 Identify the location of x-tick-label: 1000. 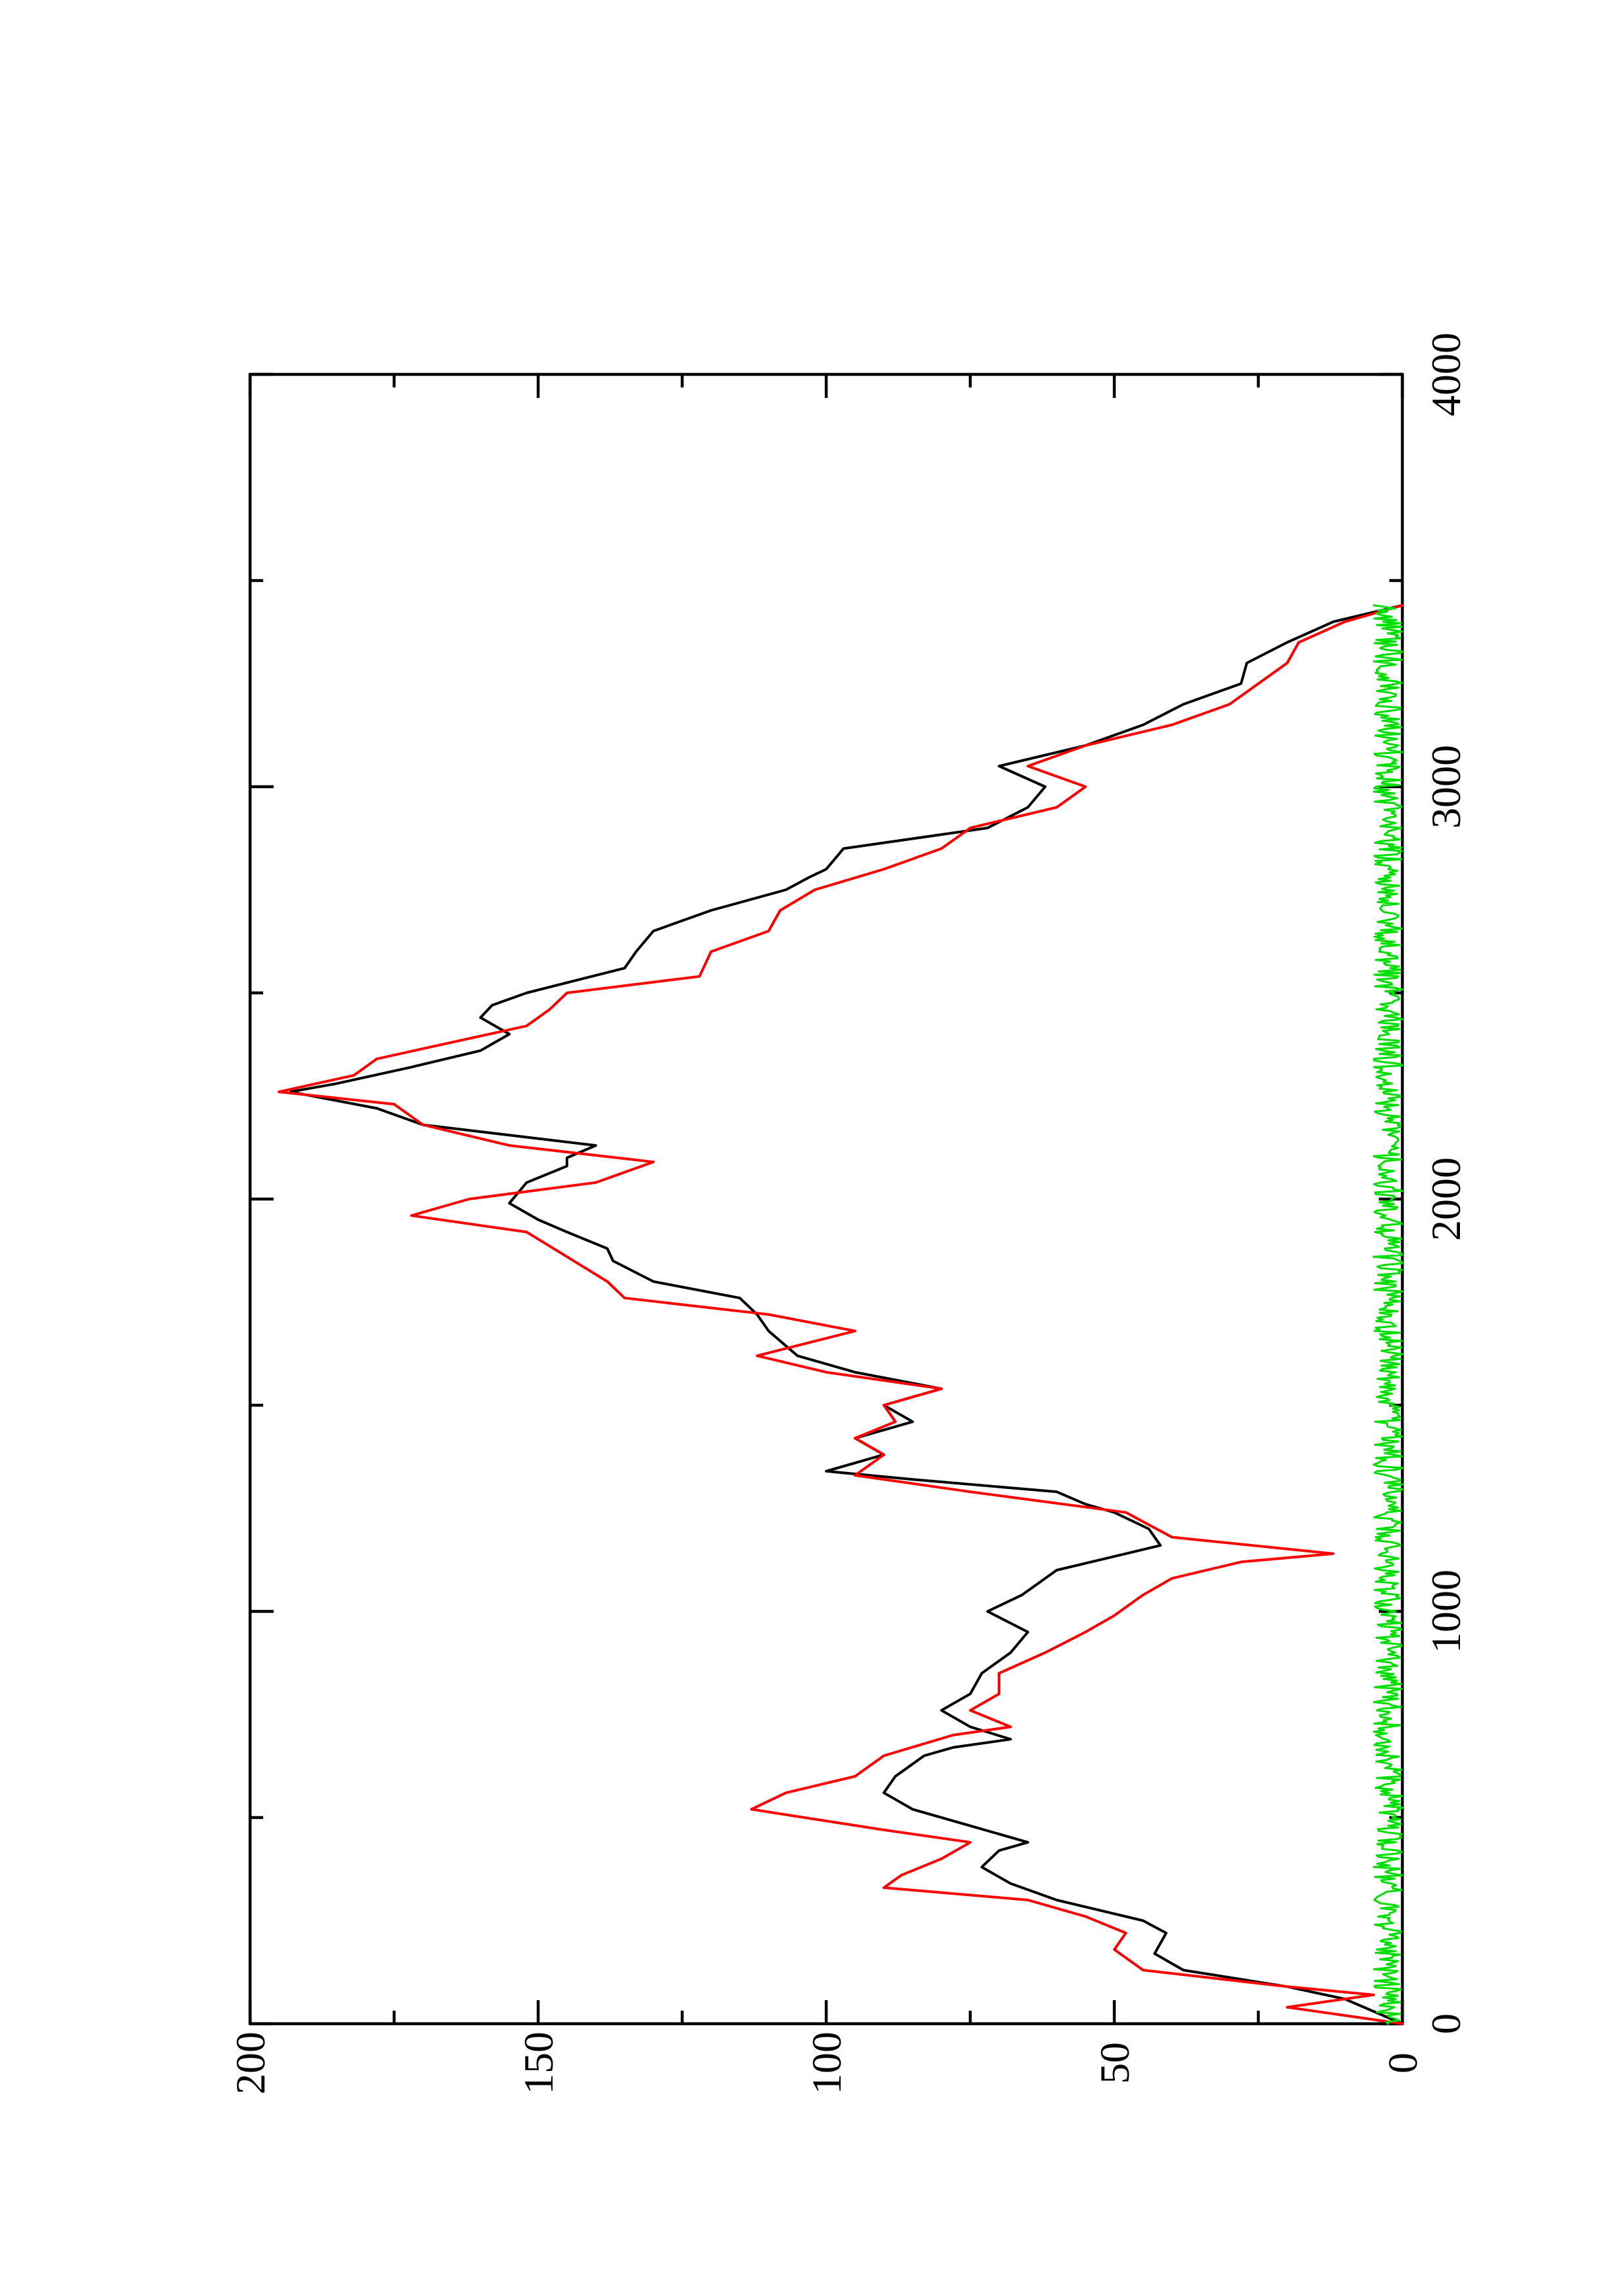
(1446, 1611).